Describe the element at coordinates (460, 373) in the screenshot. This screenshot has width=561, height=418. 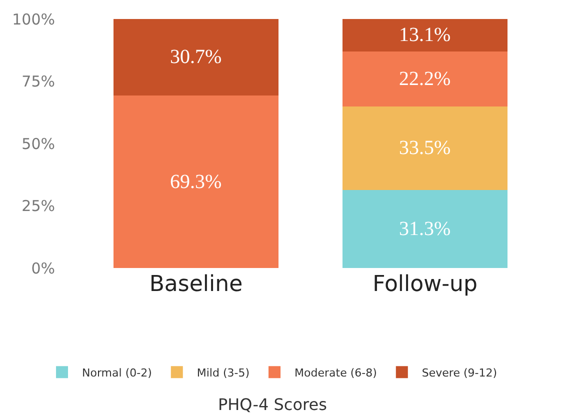
I see `legend-label: Severe (9-12)` at that location.